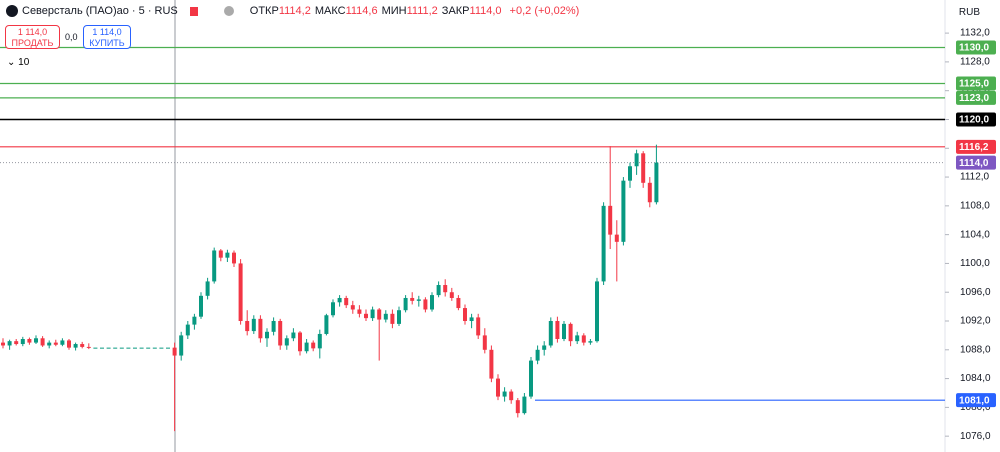 The height and width of the screenshot is (452, 1000). Describe the element at coordinates (394, 11) in the screenshot. I see `stat-label: МИН` at that location.